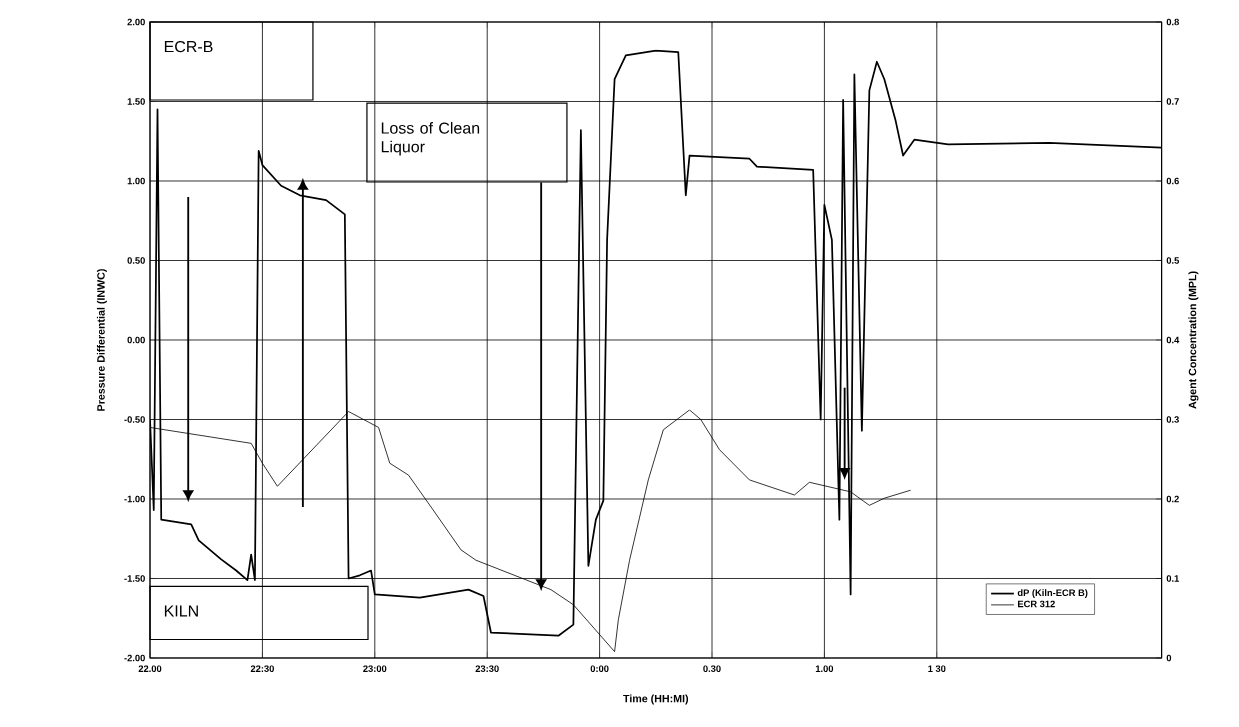 The width and height of the screenshot is (1239, 727). I want to click on y-tick-label: -0.50, so click(134, 419).